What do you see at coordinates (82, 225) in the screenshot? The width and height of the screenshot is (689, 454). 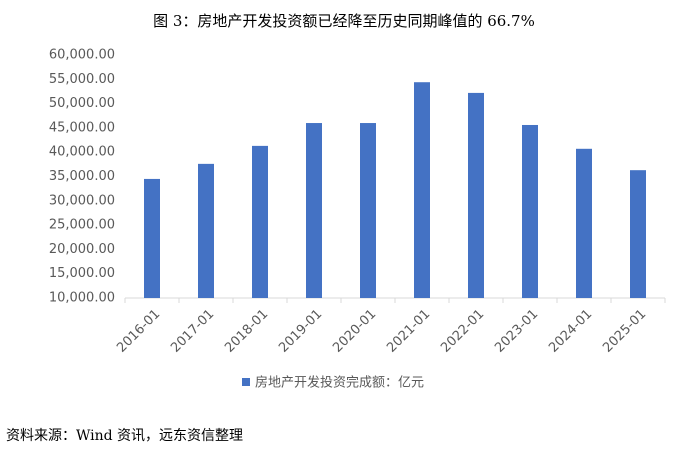 I see `y-tick-label: 25,000.00` at bounding box center [82, 225].